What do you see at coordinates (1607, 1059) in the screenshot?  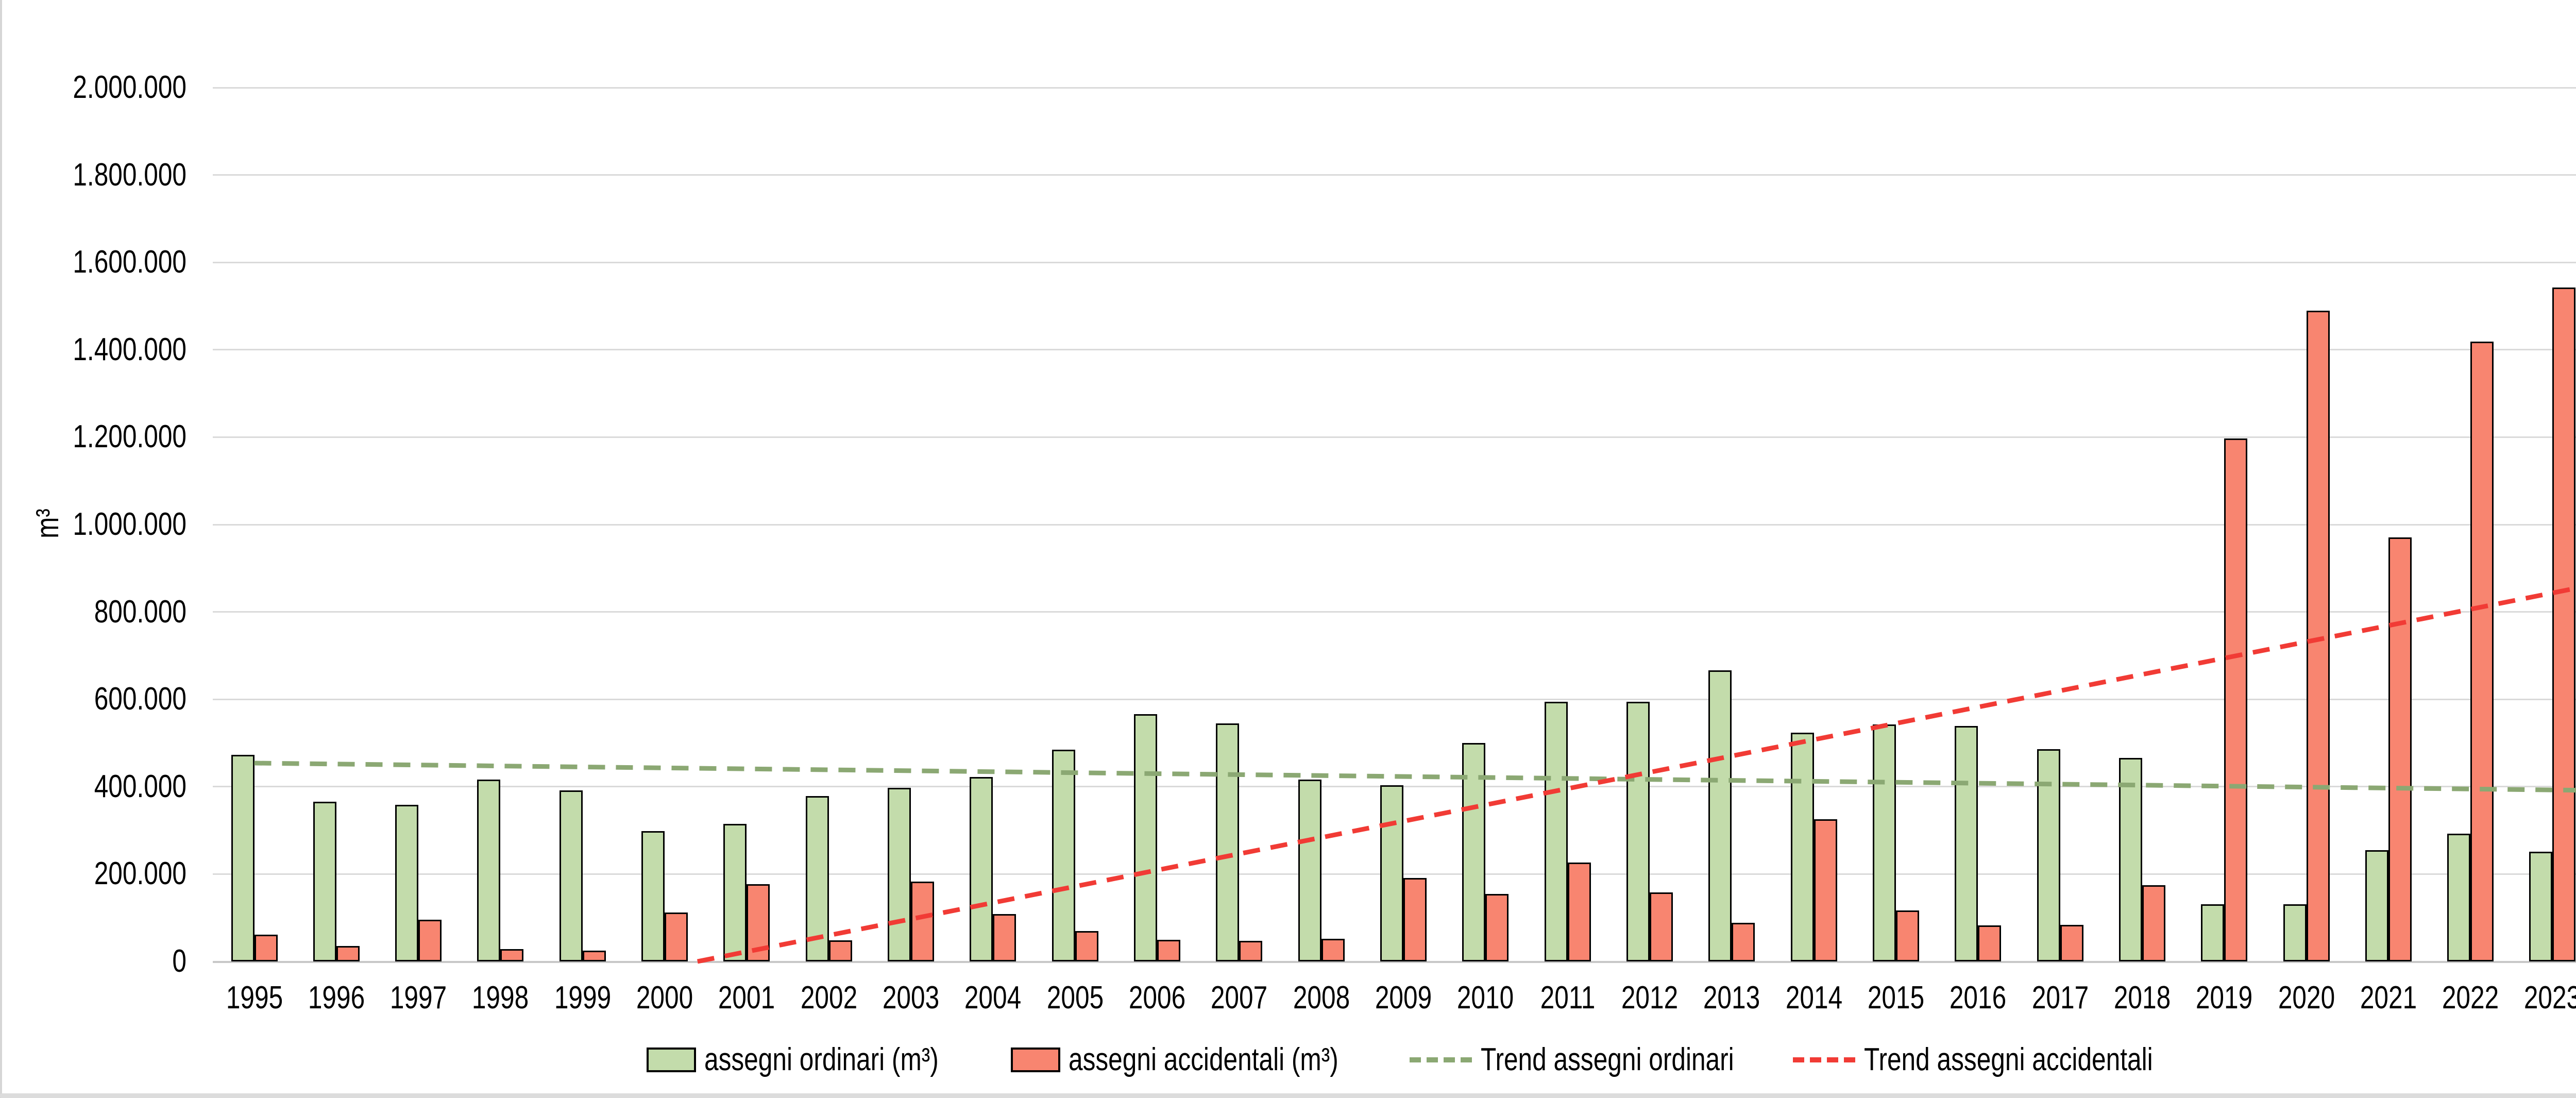 I see `legend-label: Trend assegni ordinari` at bounding box center [1607, 1059].